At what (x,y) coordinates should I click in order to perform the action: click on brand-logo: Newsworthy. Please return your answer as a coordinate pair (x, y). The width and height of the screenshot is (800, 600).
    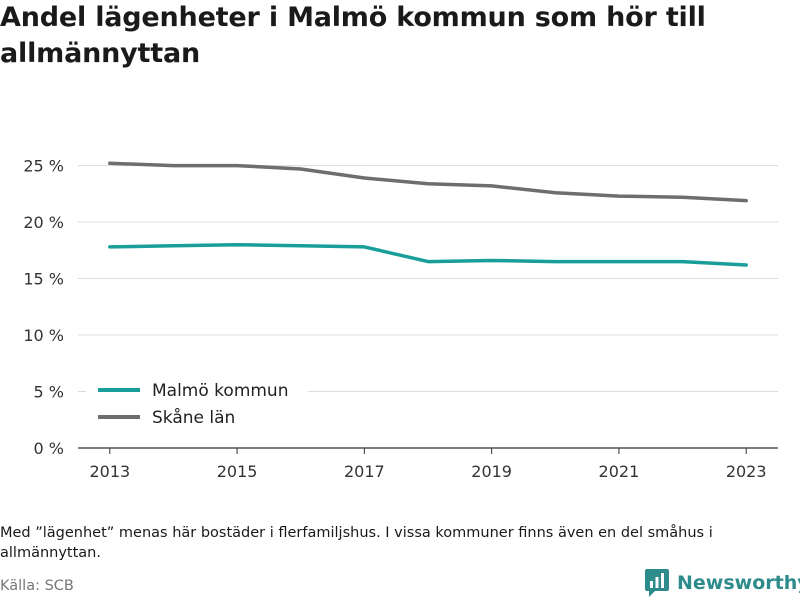
    Looking at the image, I should click on (722, 583).